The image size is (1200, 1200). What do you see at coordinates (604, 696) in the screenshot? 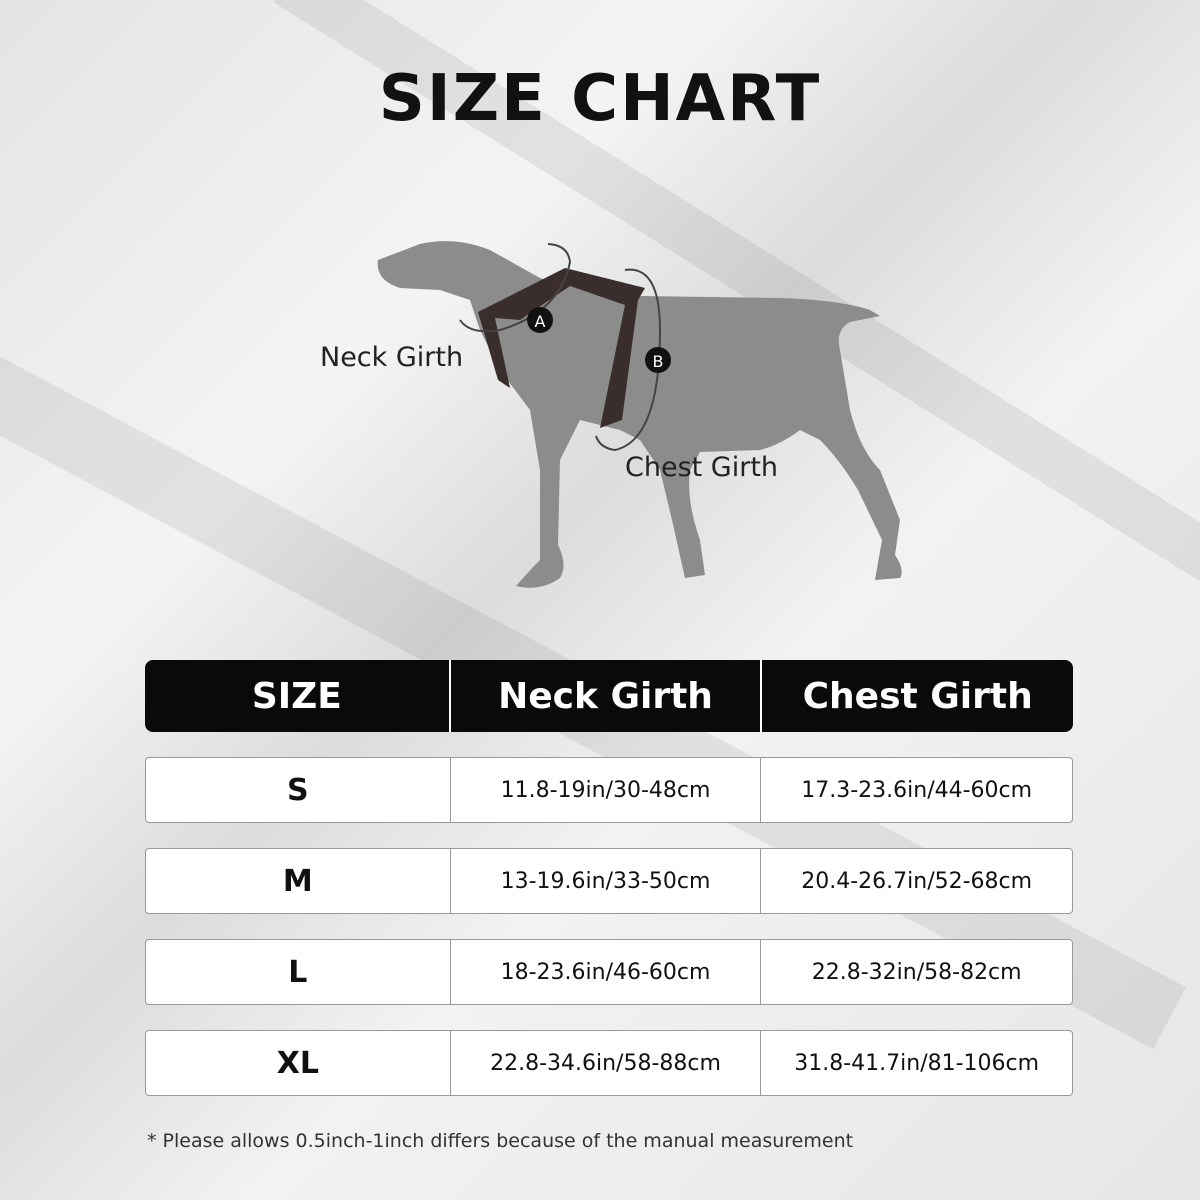
I see `header-neck-girth: Neck Girth` at bounding box center [604, 696].